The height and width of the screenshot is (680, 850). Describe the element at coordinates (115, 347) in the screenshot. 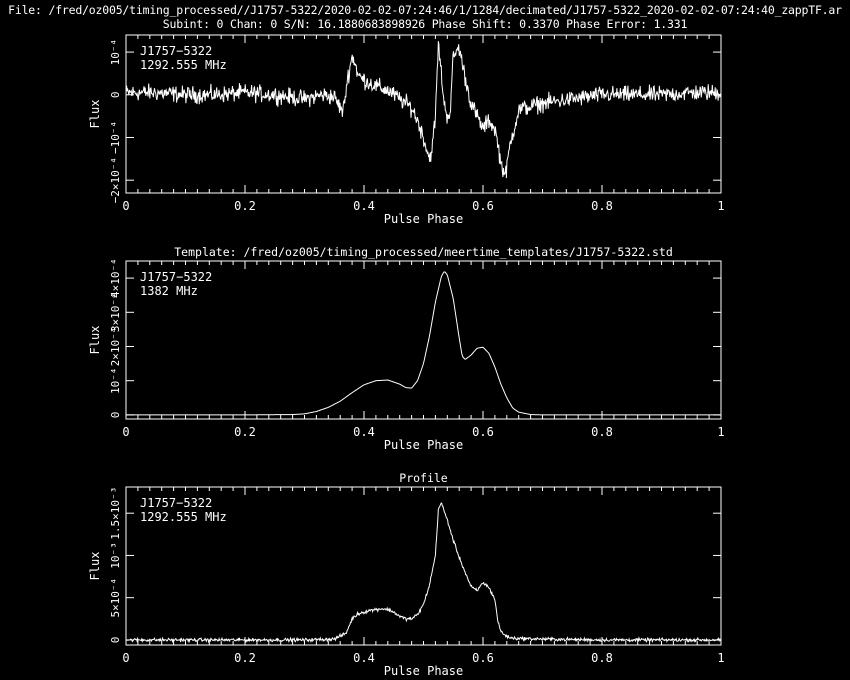

I see `y-tick-label: 2×10⁻⁴` at that location.